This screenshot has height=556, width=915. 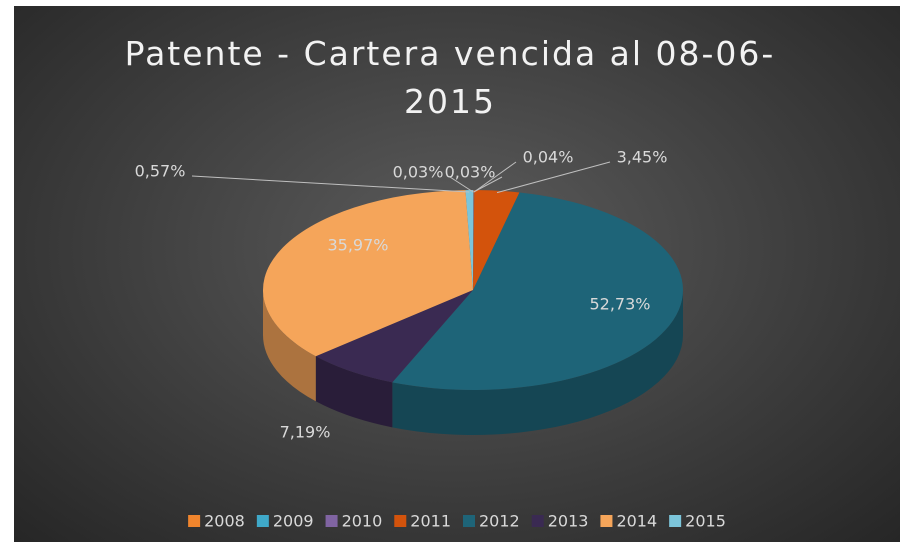 I want to click on legend-label: 2010, so click(x=362, y=521).